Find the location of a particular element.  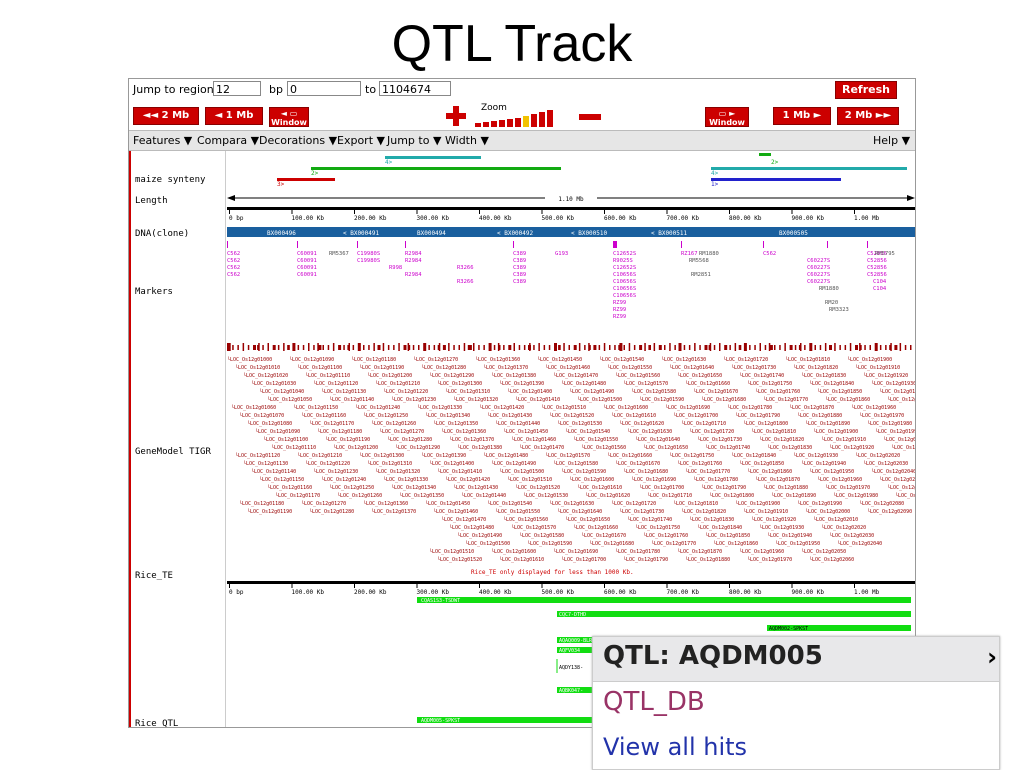

gene-model-label: └LOC_Os12g01250 is located at coordinates (385, 415).